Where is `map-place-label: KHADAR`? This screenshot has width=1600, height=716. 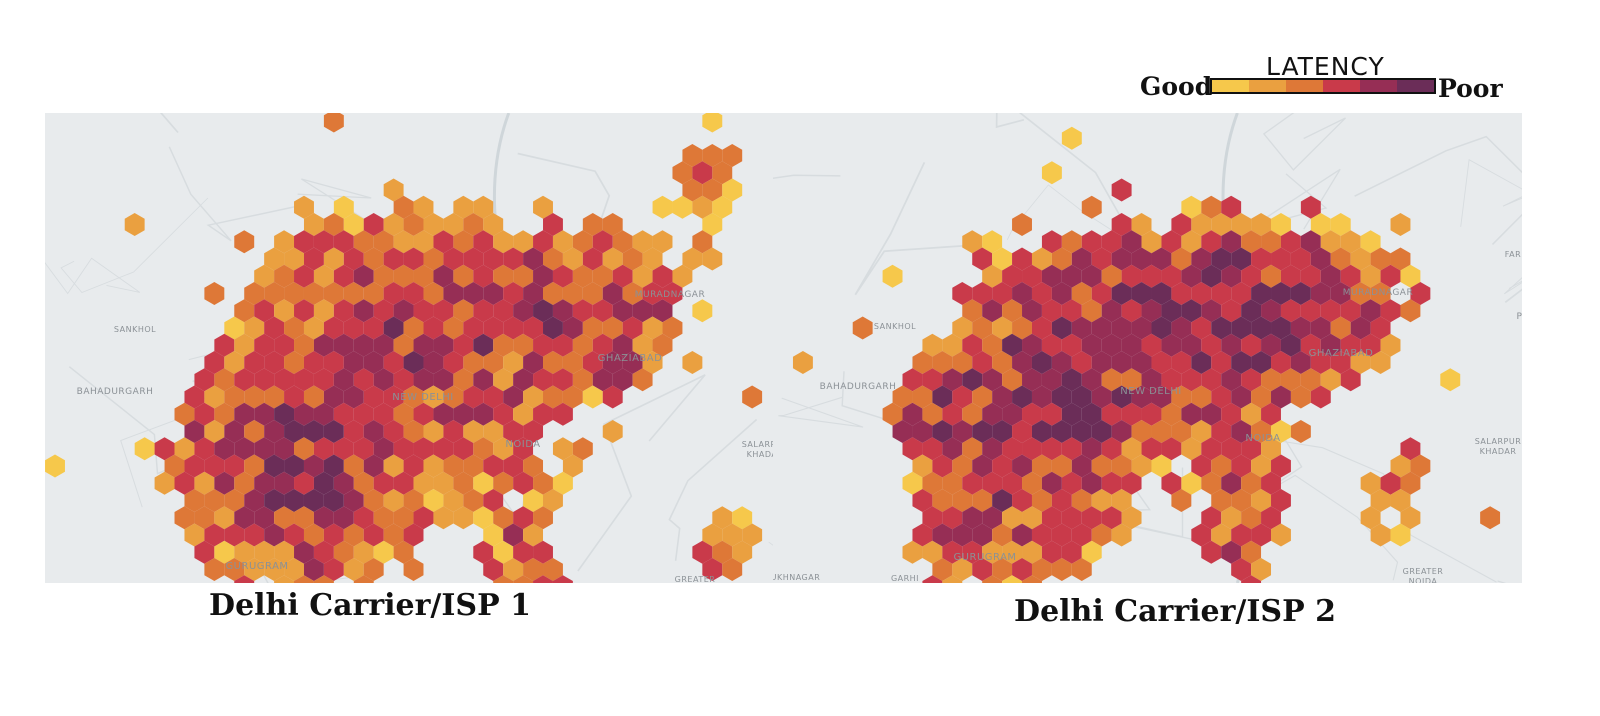 map-place-label: KHADAR is located at coordinates (1498, 451).